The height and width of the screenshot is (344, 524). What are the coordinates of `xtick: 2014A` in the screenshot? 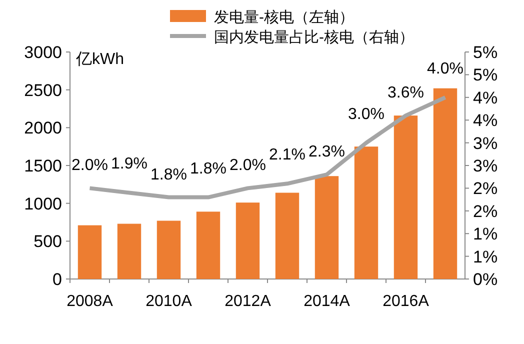 It's located at (327, 301).